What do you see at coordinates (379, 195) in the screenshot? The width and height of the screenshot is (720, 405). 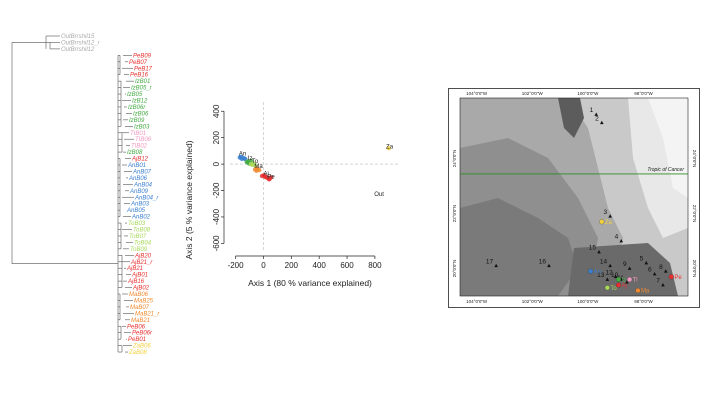 I see `pca-group-label: Out` at bounding box center [379, 195].